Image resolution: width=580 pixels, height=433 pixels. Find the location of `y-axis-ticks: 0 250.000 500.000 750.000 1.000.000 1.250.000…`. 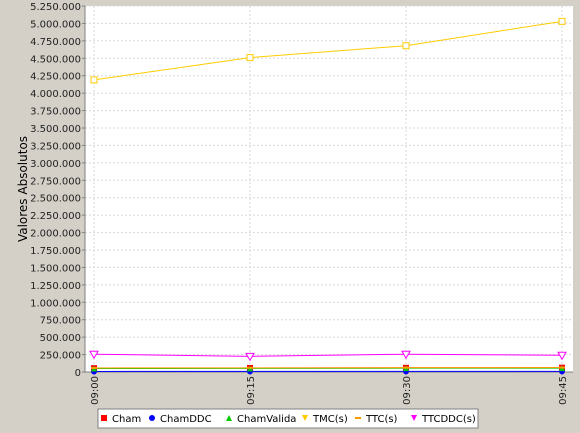

y-axis-ticks: 0 250.000 500.000 750.000 1.000.000 1.250.000… is located at coordinates (57, 190).